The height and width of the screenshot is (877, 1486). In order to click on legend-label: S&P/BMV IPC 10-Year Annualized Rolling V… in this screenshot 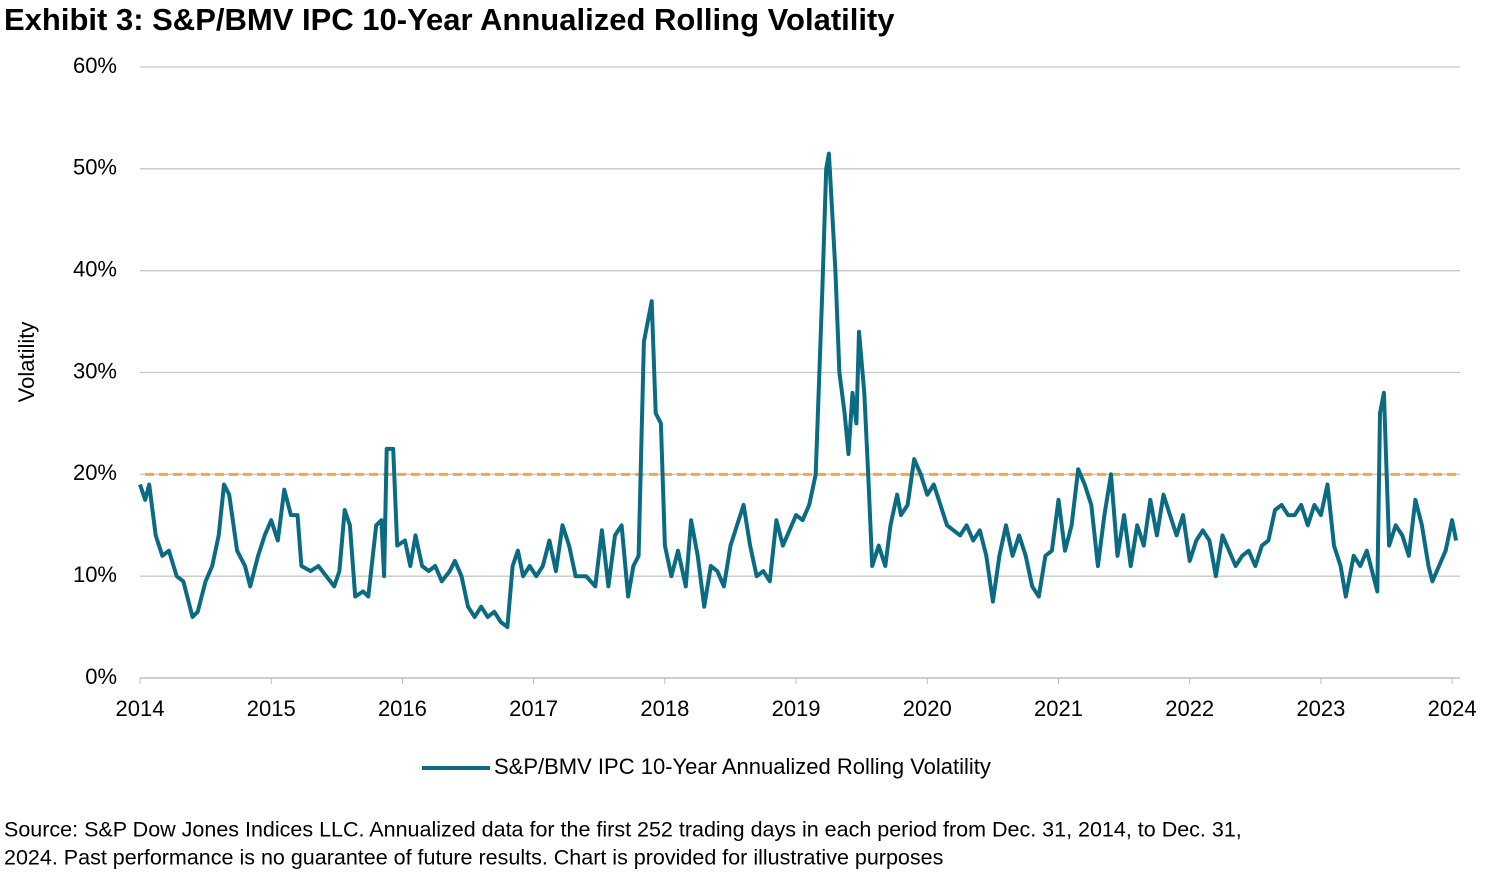, I will do `click(742, 766)`.